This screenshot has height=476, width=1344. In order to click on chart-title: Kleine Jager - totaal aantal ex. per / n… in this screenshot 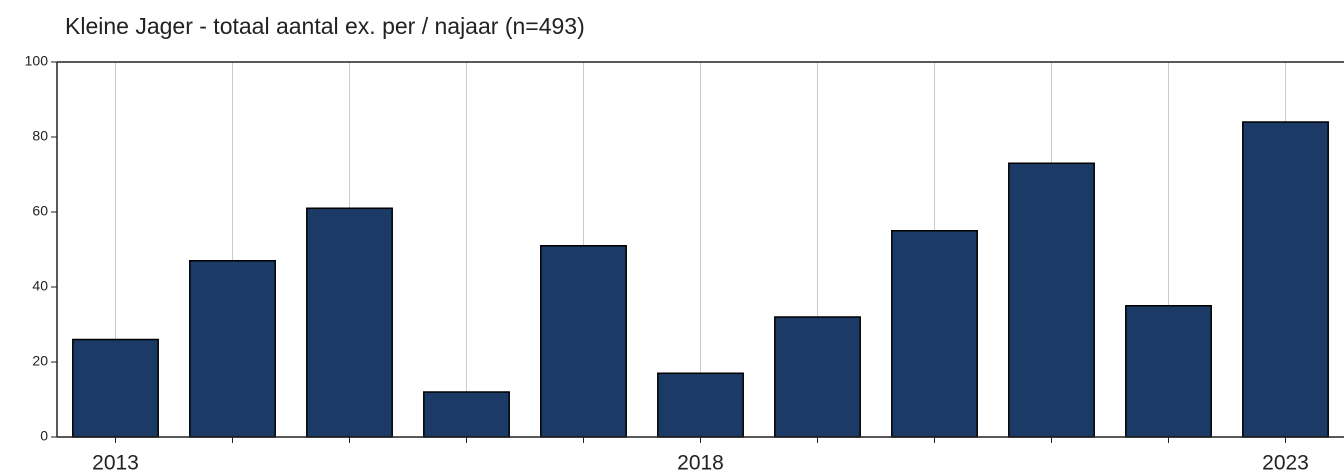, I will do `click(325, 26)`.